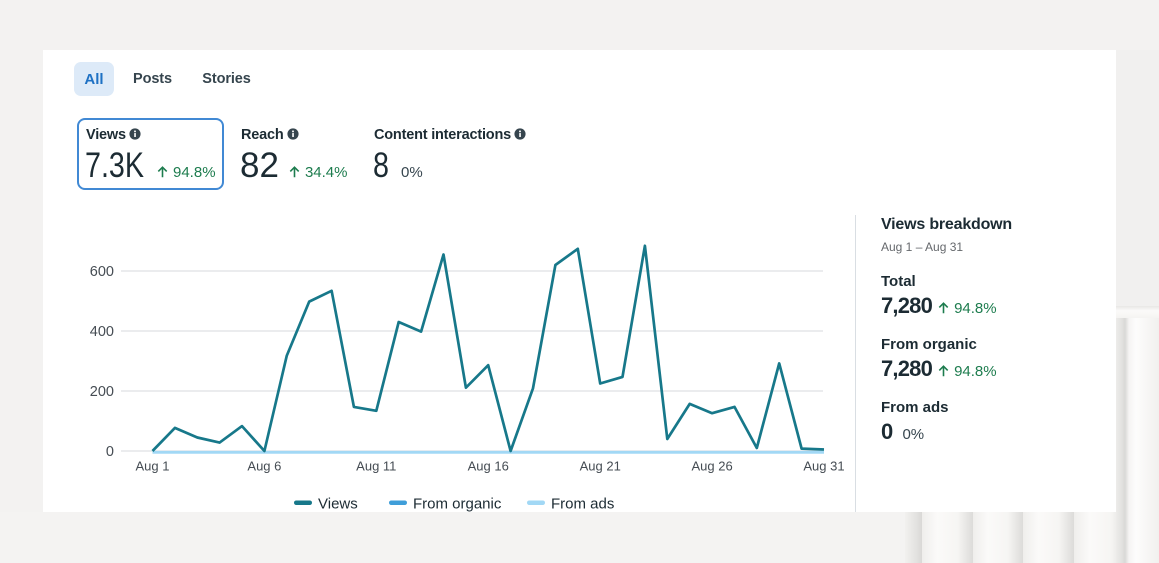  Describe the element at coordinates (102, 332) in the screenshot. I see `svg-text: 400` at that location.